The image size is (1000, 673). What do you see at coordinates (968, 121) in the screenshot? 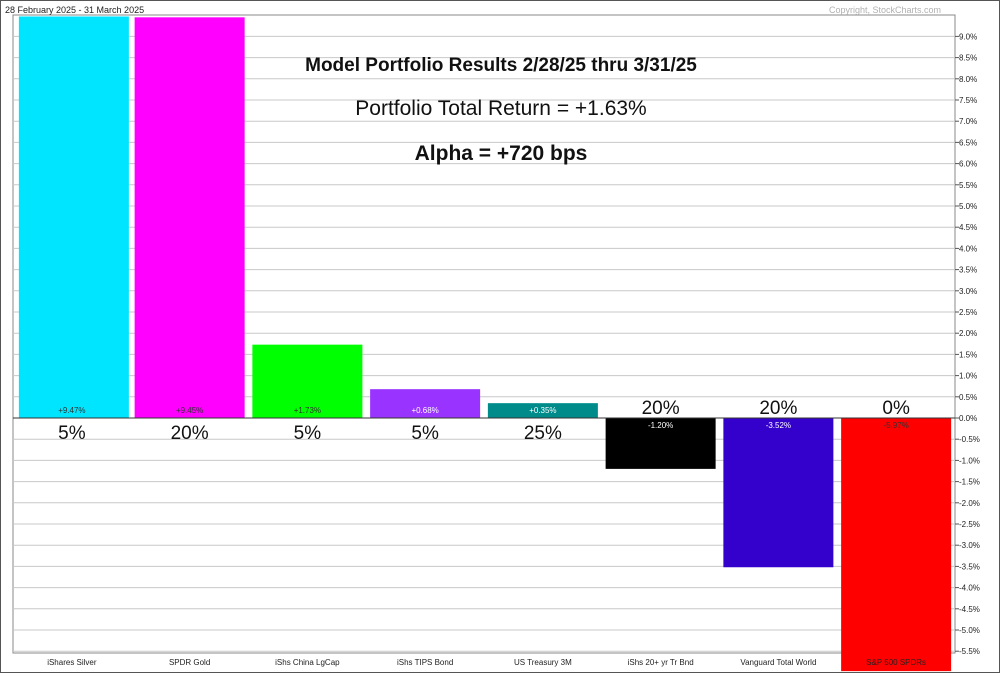
I see `y-tick-label: 7.0%` at bounding box center [968, 121].